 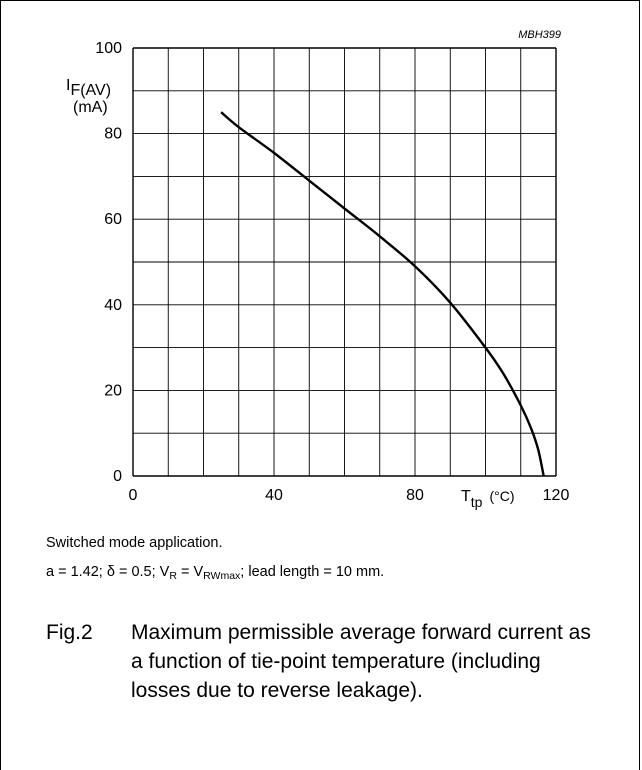 What do you see at coordinates (90, 107) in the screenshot?
I see `y-axis-unit: (mA)` at bounding box center [90, 107].